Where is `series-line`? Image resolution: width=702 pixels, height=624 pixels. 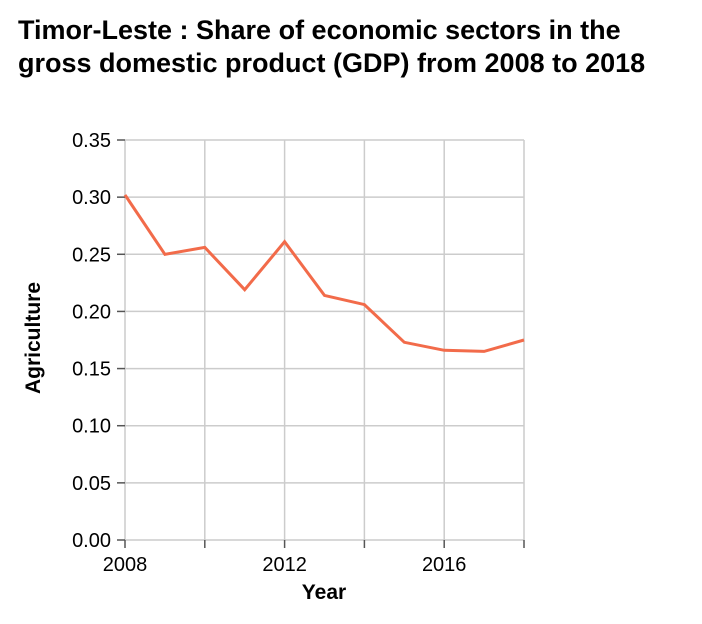
series-line is located at coordinates (324, 273).